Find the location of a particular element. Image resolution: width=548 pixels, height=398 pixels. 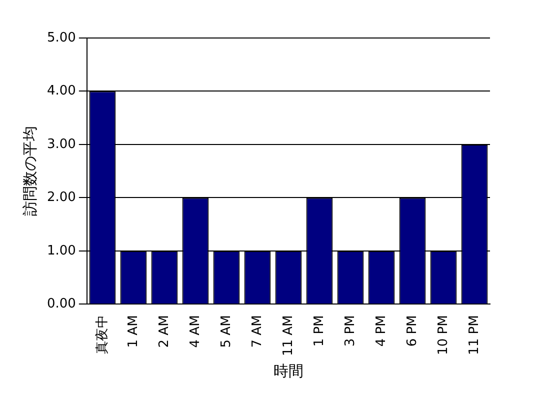

x-tick-label: 5 AM is located at coordinates (226, 331).